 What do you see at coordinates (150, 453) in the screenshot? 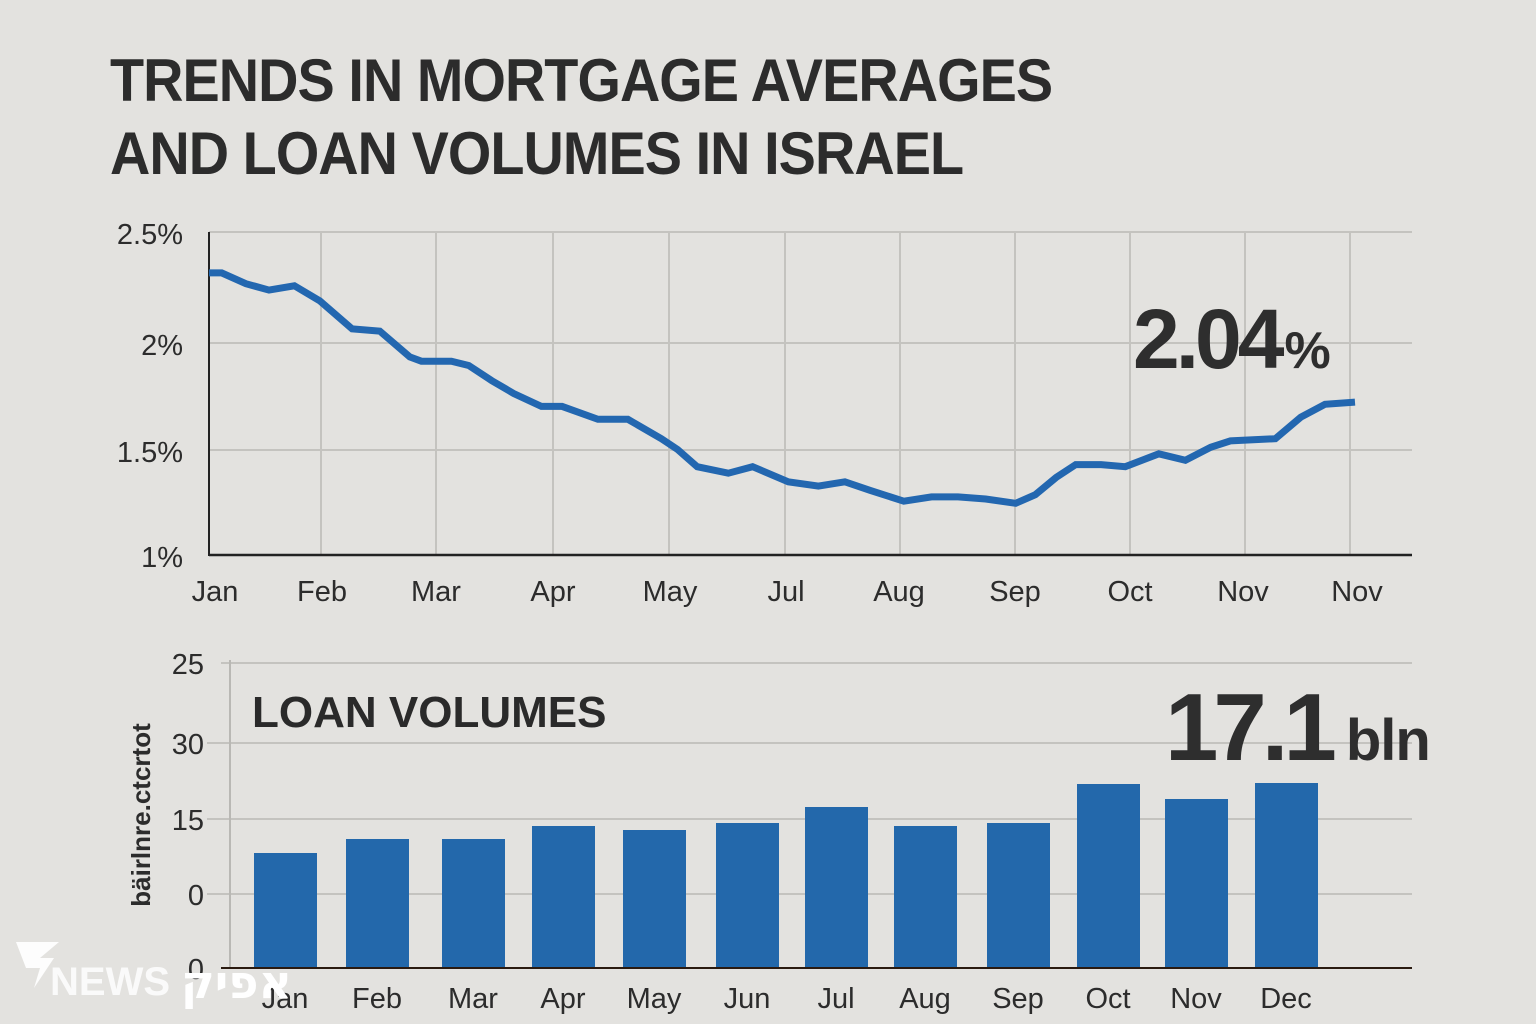
I see `y-tick-label: 1.5%` at bounding box center [150, 453].